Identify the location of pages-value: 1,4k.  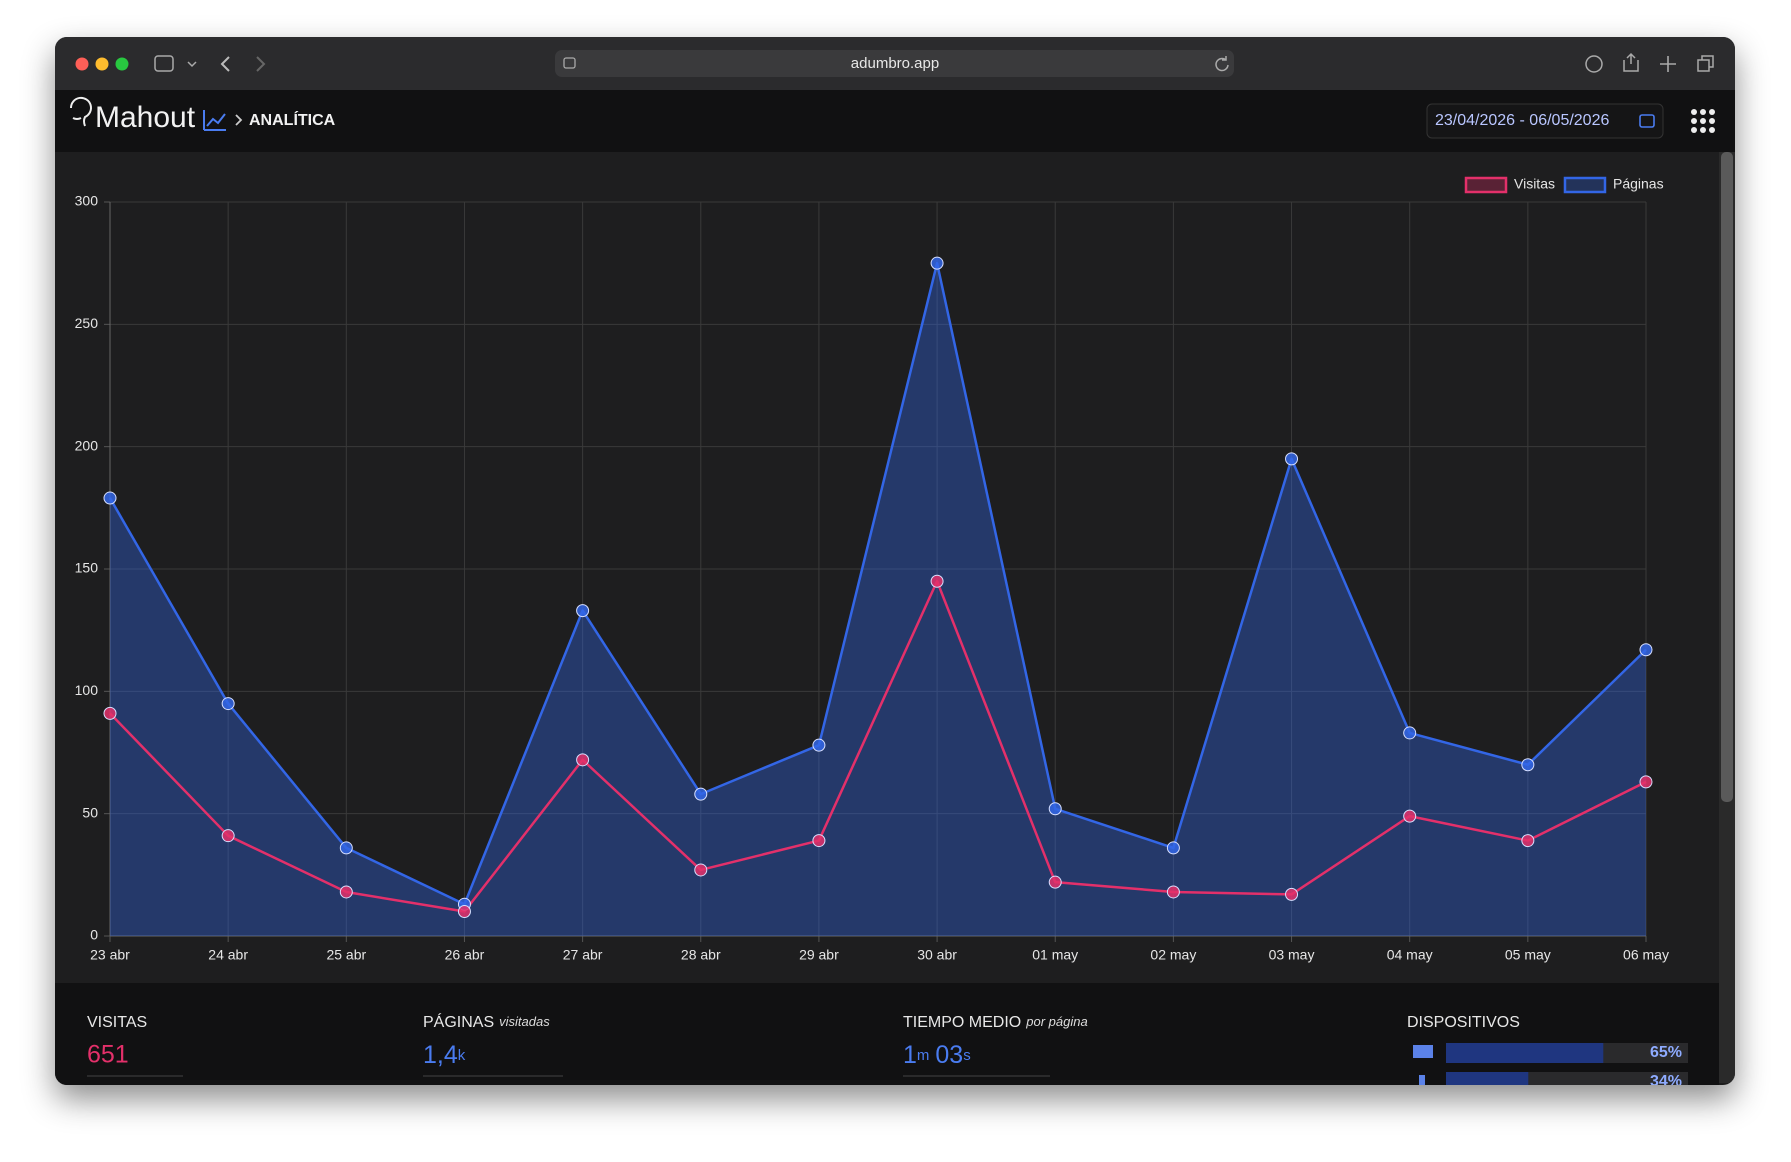
(444, 1055).